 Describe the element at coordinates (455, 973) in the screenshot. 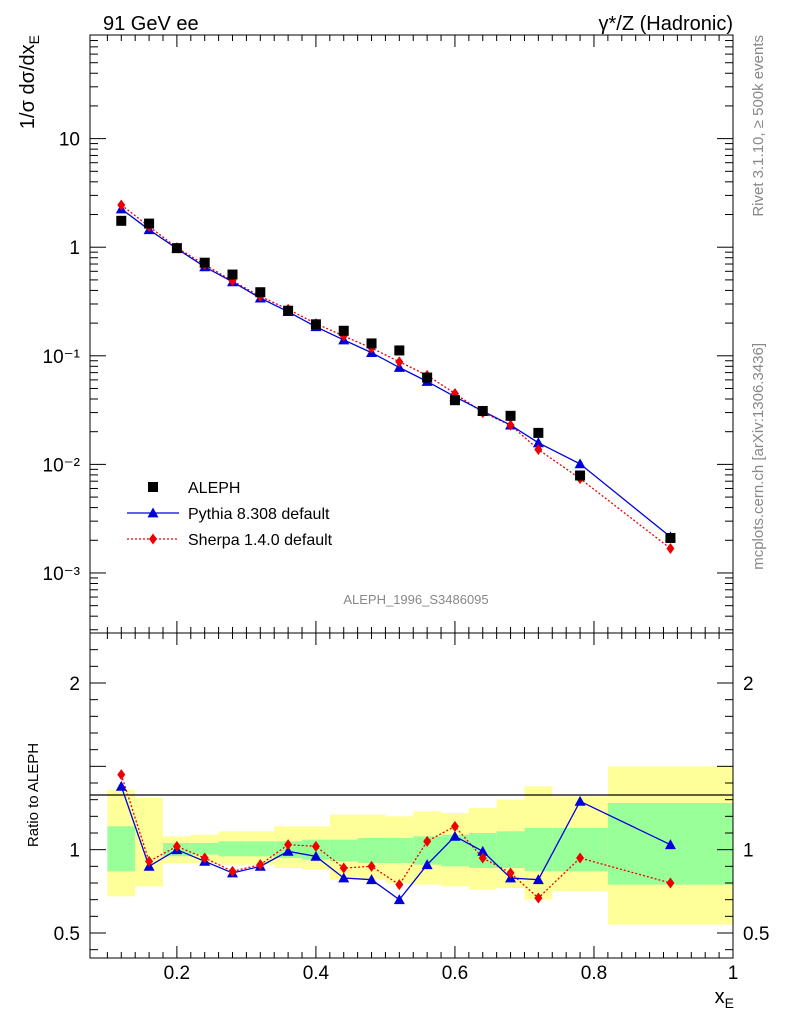

I see `x-tick-label: 0.6` at that location.